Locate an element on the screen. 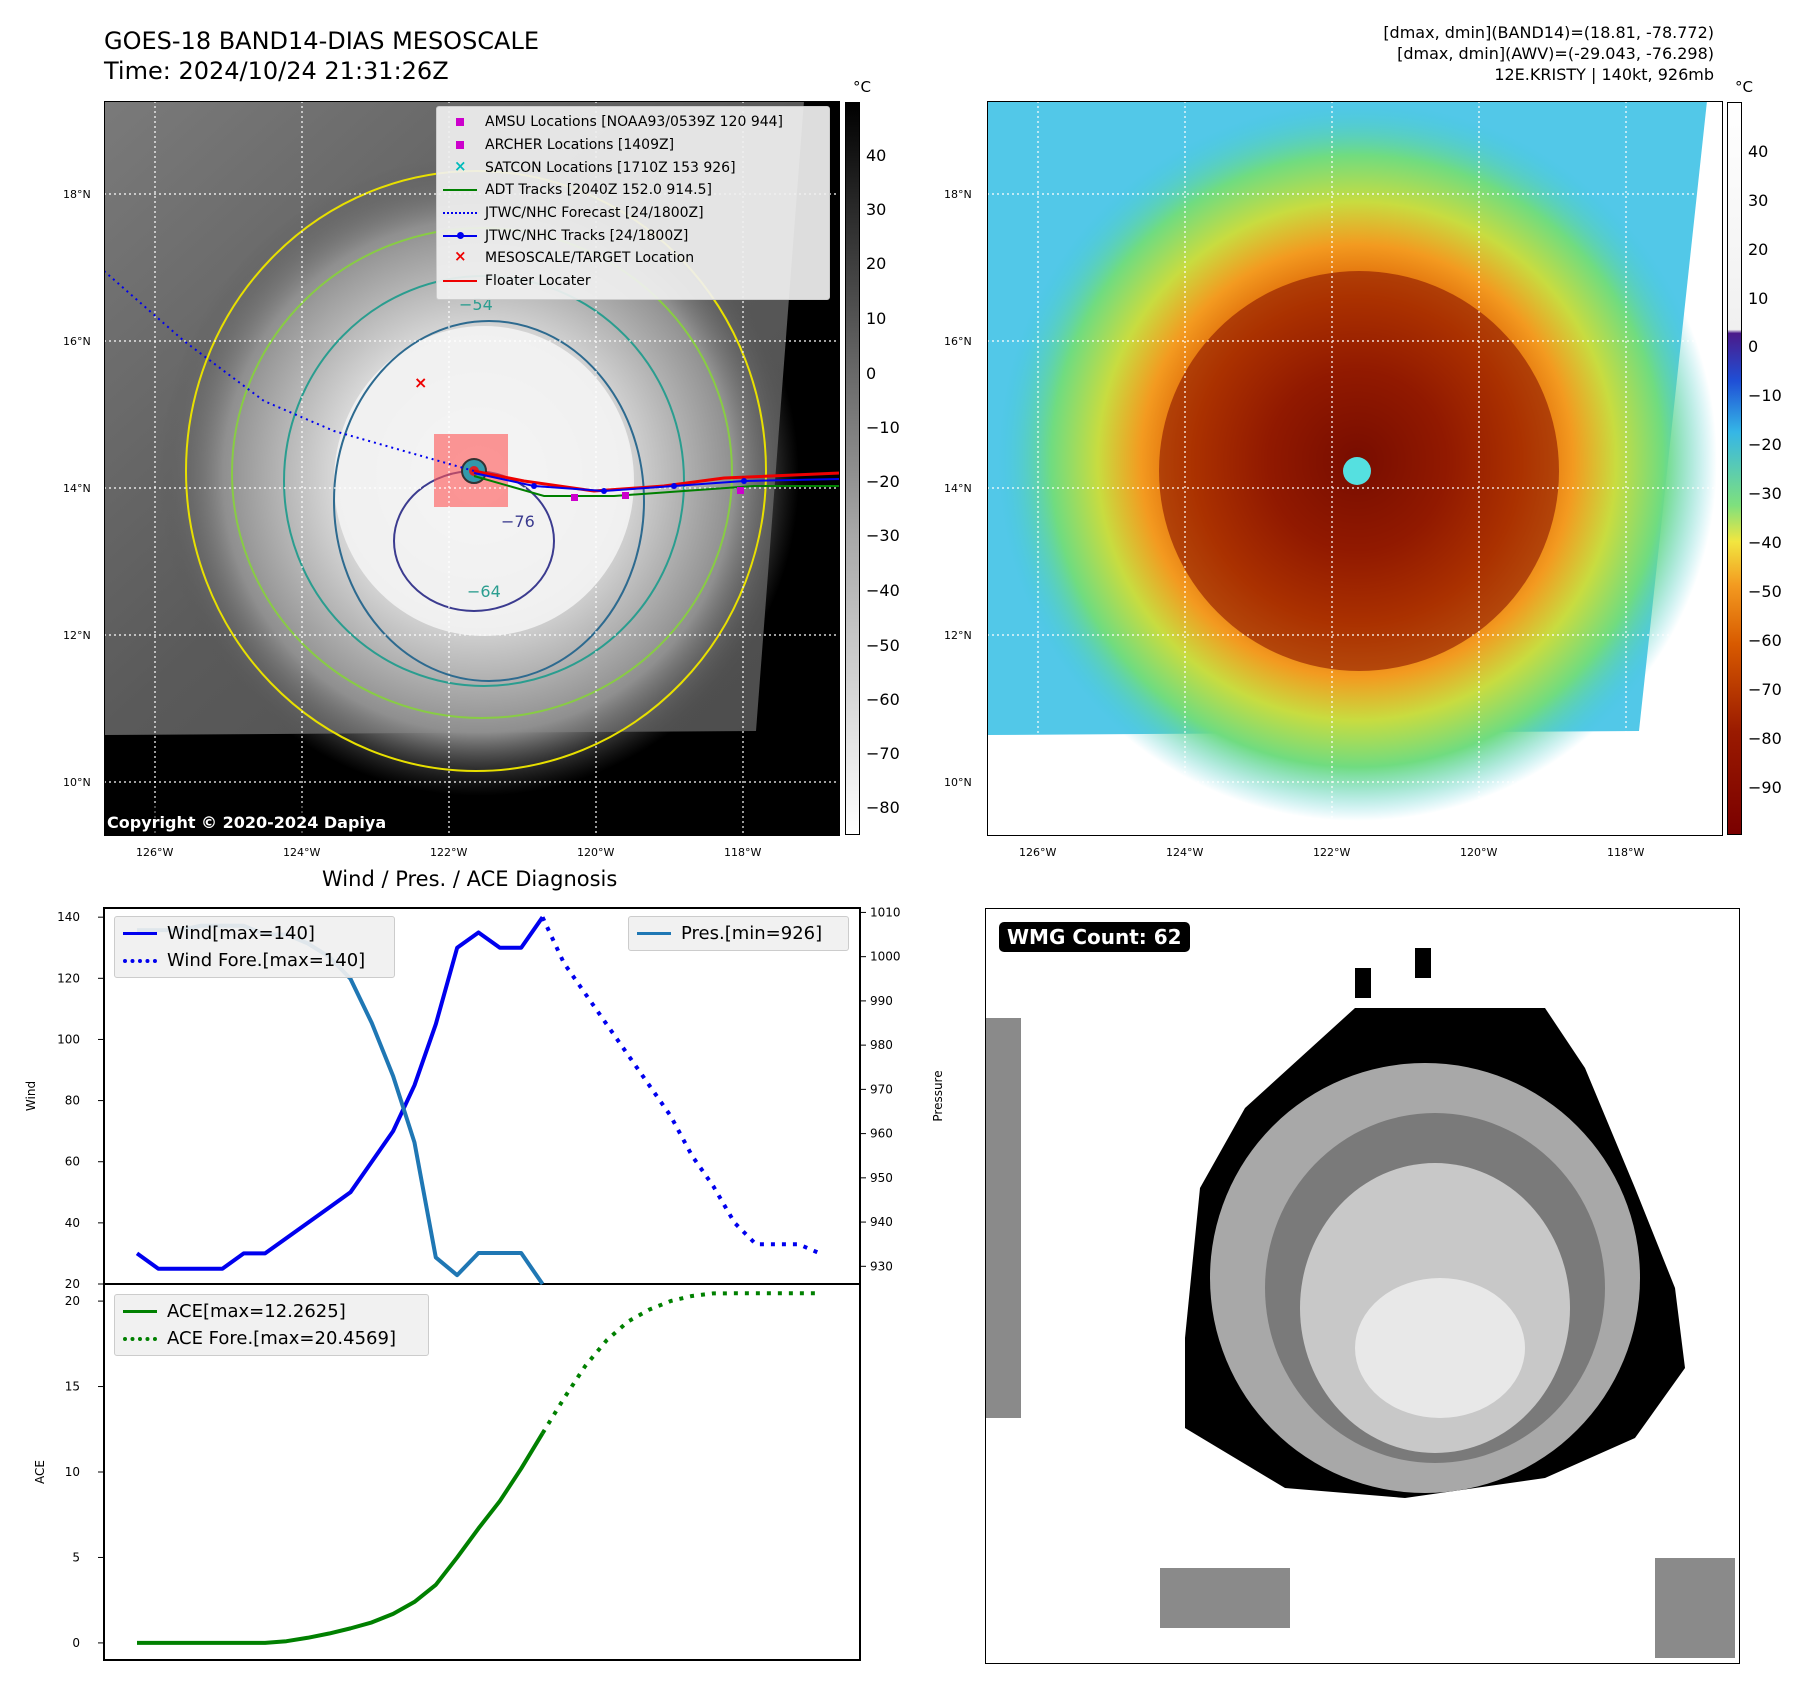 The image size is (1797, 1690). adt-track is located at coordinates (656, 486).